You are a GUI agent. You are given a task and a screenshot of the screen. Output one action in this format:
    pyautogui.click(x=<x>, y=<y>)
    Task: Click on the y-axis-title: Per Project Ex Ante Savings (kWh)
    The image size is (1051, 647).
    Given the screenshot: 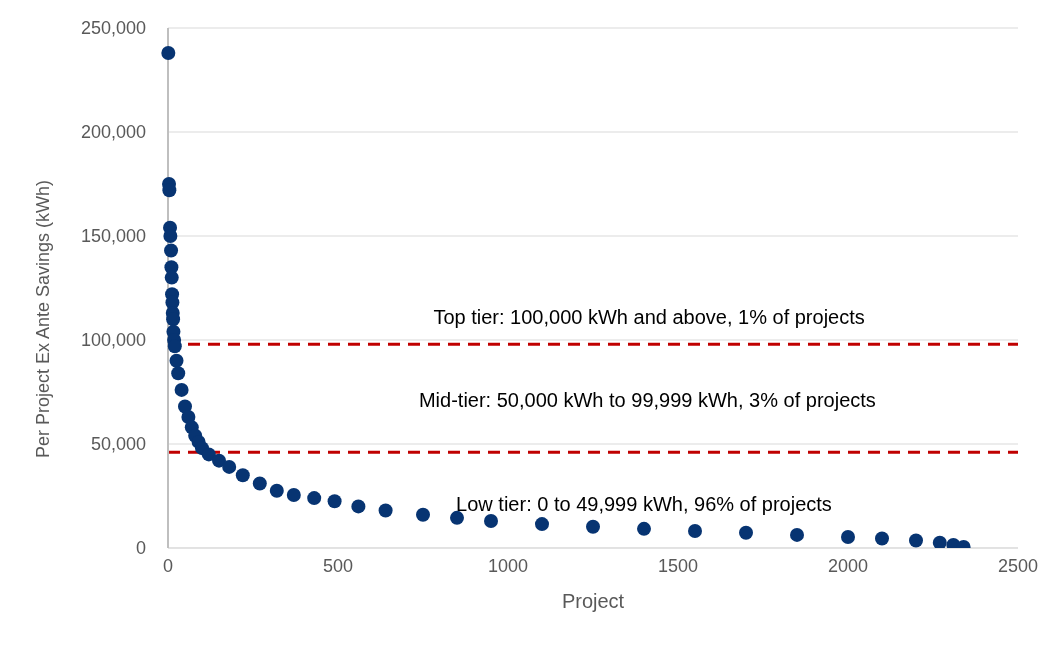 What is the action you would take?
    pyautogui.click(x=43, y=318)
    